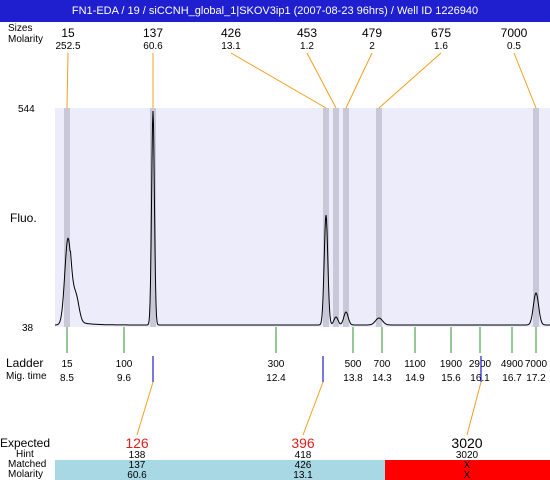 This screenshot has width=550, height=480. What do you see at coordinates (26, 376) in the screenshot?
I see `mig-time-label: Mig. time` at bounding box center [26, 376].